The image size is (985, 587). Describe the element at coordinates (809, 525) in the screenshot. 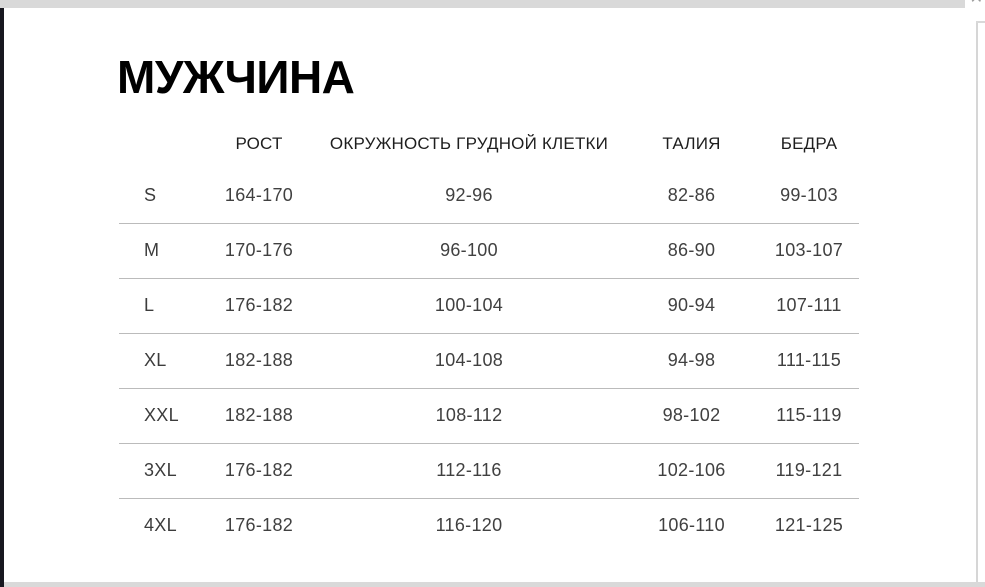

I see `cell-hips: 121-125` at that location.